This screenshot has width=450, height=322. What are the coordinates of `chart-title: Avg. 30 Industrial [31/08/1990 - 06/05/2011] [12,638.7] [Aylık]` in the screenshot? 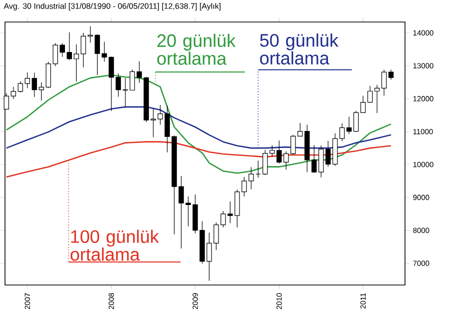 It's located at (112, 6).